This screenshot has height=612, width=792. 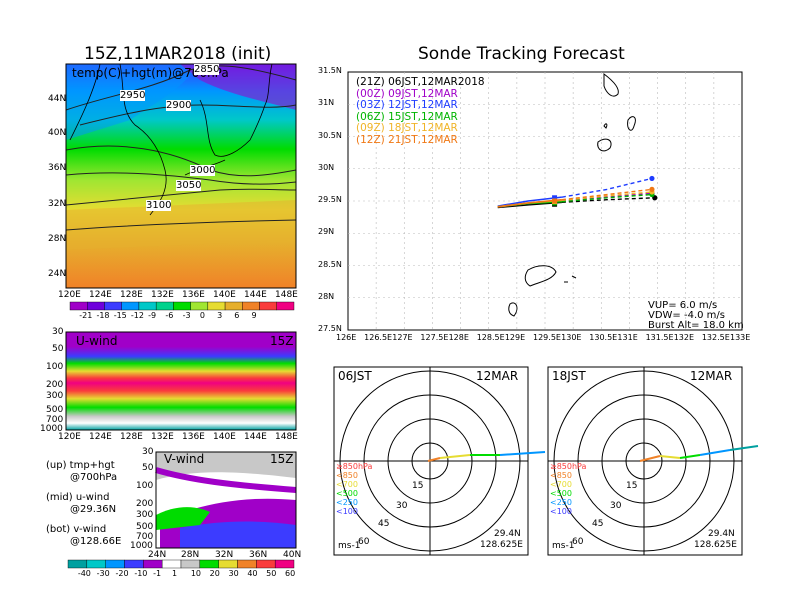 I want to click on track-y-tick: 30N, so click(x=326, y=167).